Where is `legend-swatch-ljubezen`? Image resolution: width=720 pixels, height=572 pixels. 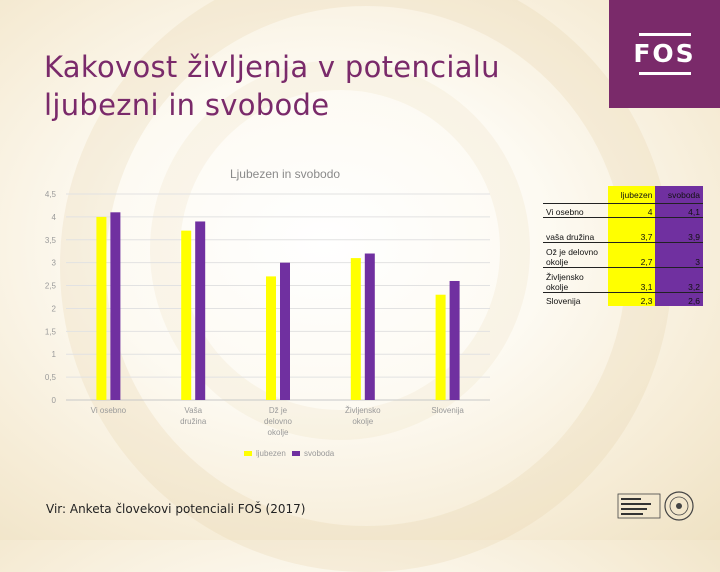
legend-swatch-ljubezen is located at coordinates (248, 453).